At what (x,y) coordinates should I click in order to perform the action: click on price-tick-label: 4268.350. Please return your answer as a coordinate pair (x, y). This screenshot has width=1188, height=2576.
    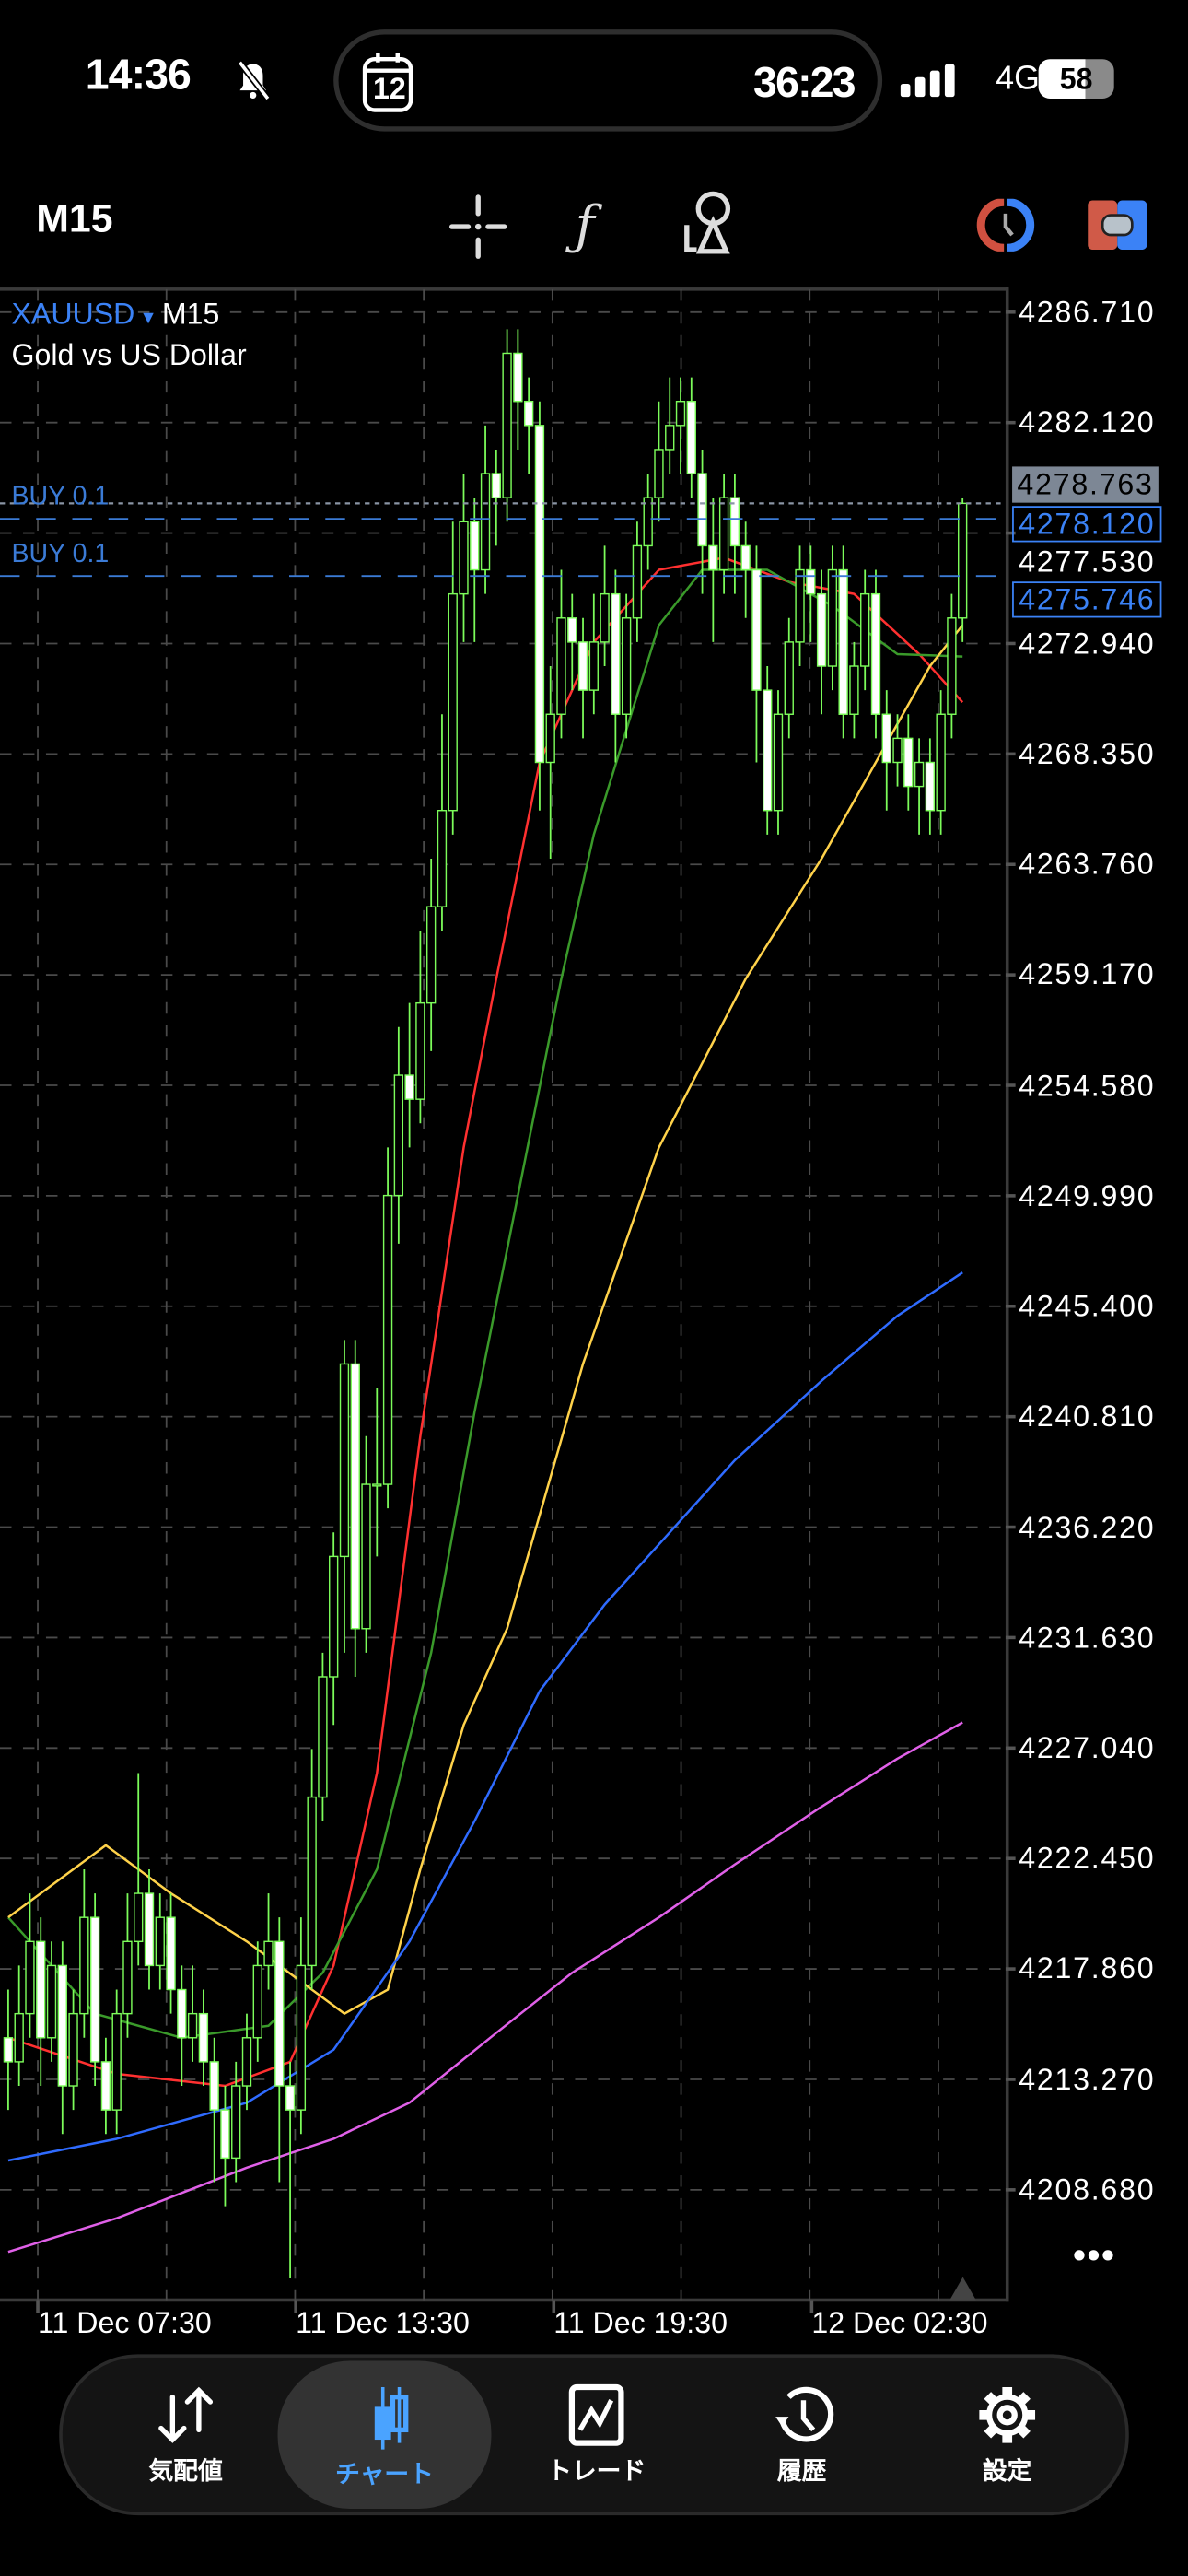
    Looking at the image, I should click on (1087, 754).